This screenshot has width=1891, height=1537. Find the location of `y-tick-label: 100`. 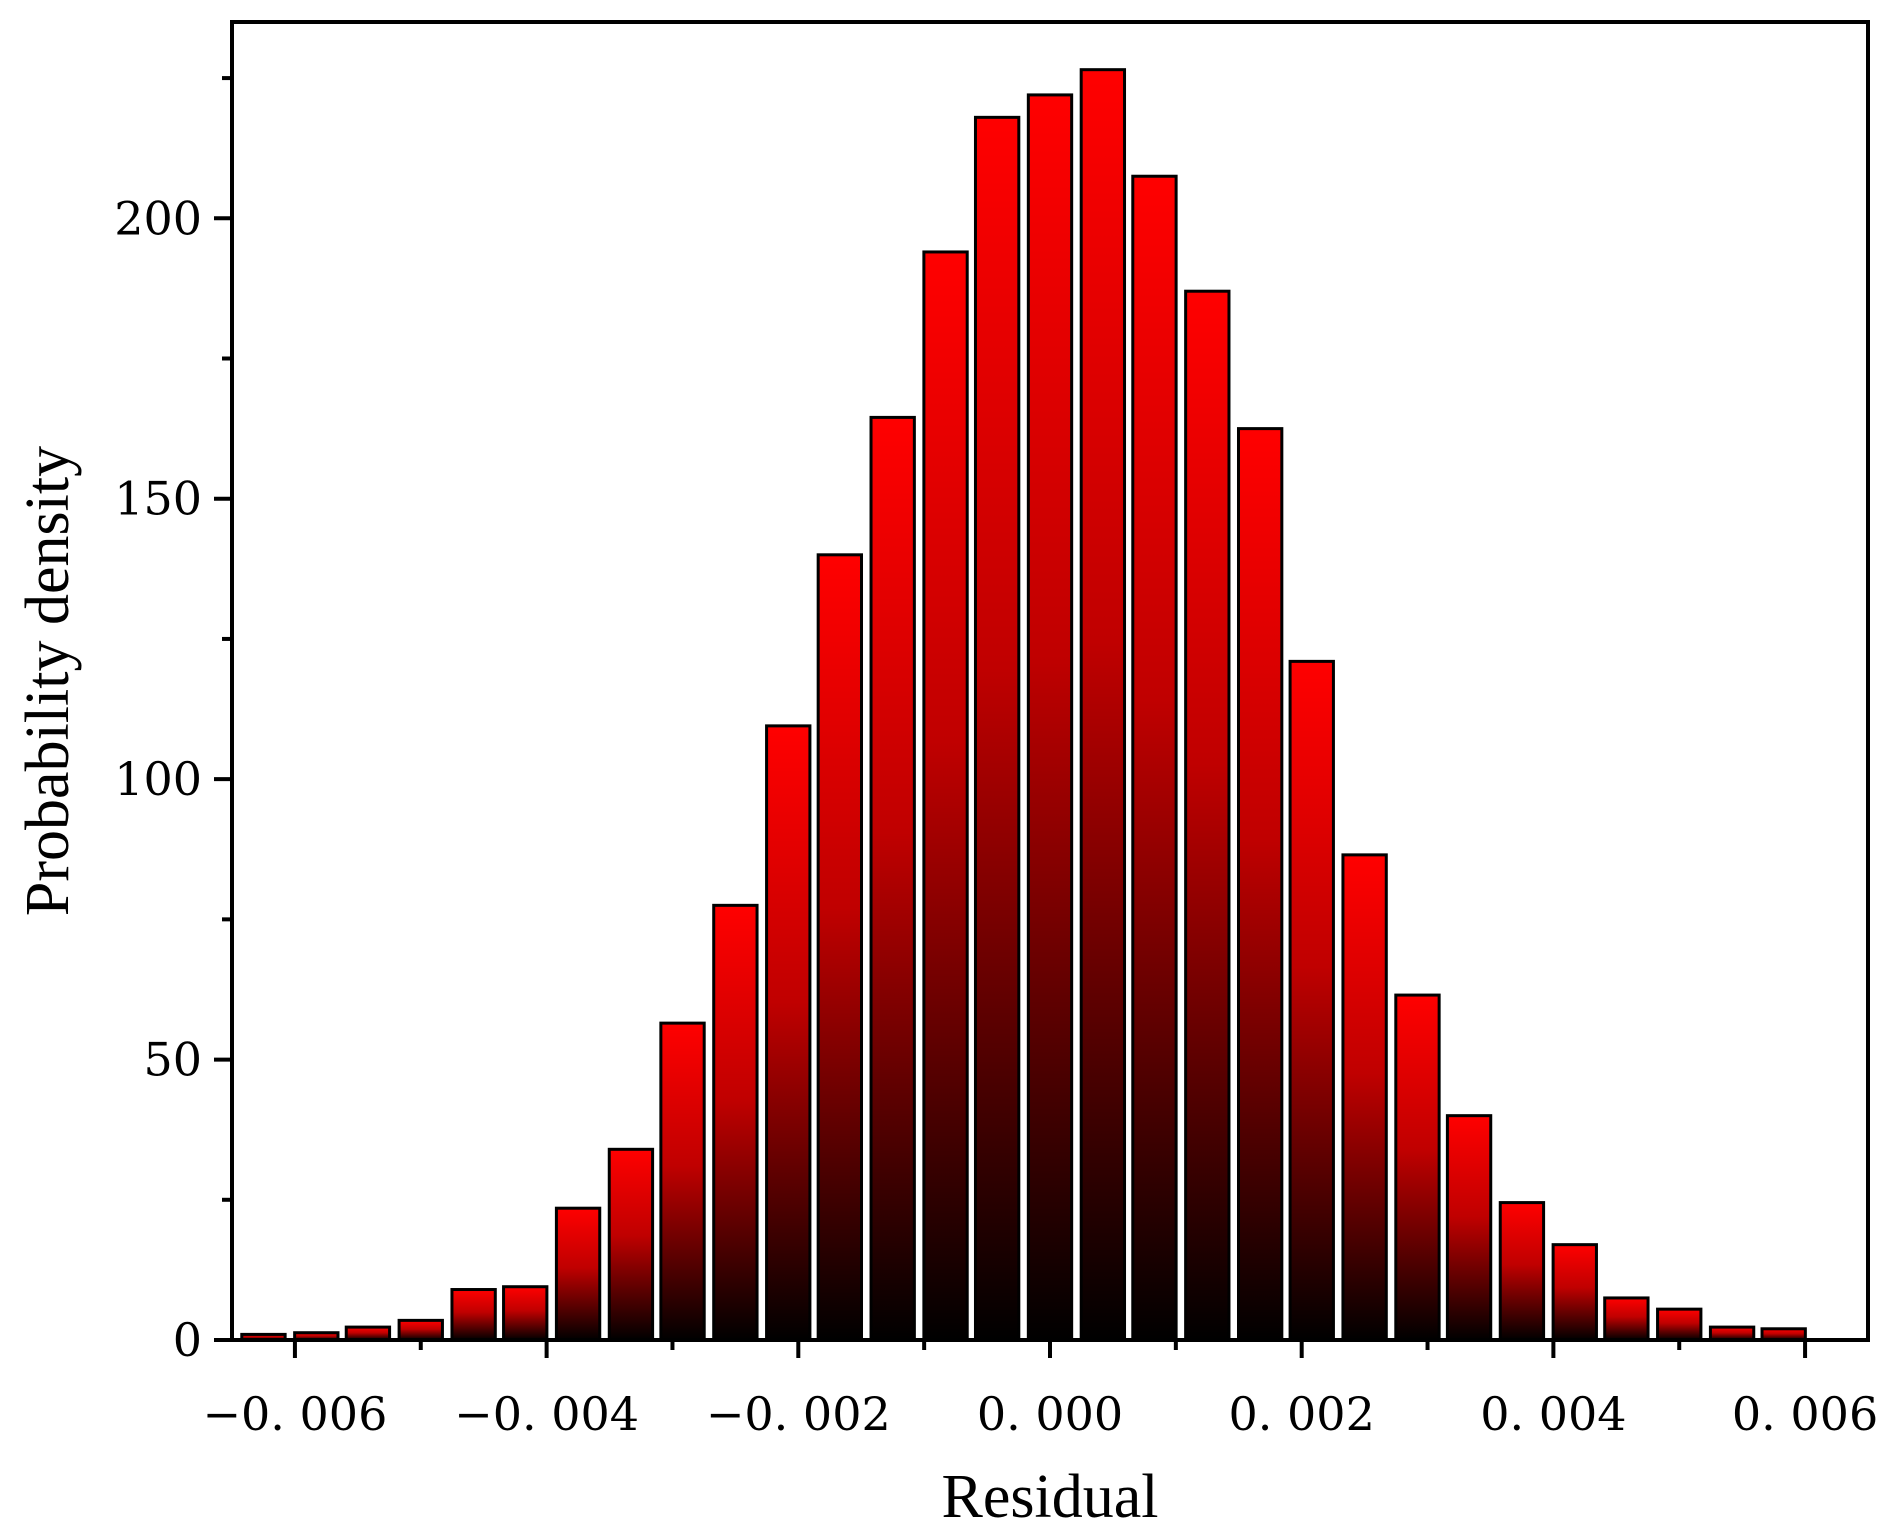

y-tick-label: 100 is located at coordinates (158, 779).